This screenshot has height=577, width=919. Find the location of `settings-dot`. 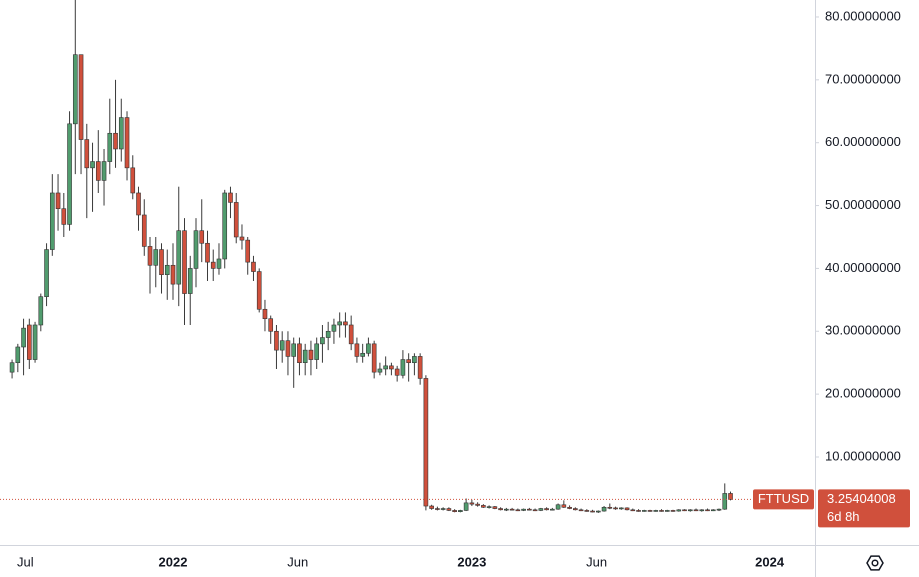

settings-dot is located at coordinates (875, 563).